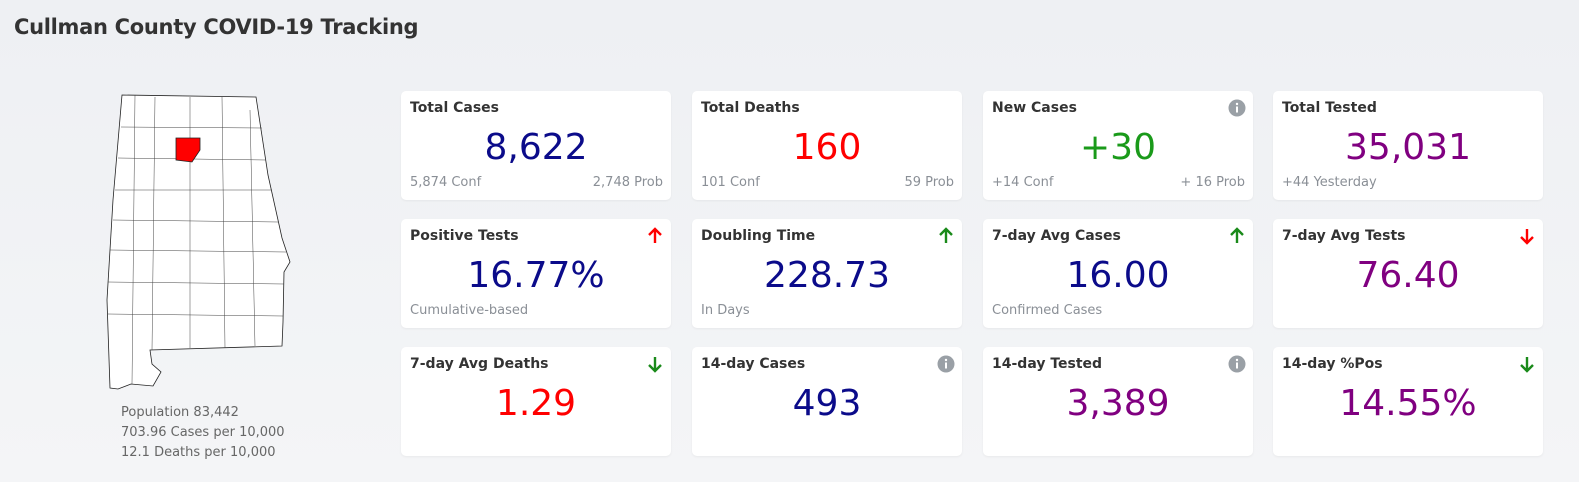 The height and width of the screenshot is (482, 1579). I want to click on stat-card: 14-day Tested 3,389, so click(1118, 401).